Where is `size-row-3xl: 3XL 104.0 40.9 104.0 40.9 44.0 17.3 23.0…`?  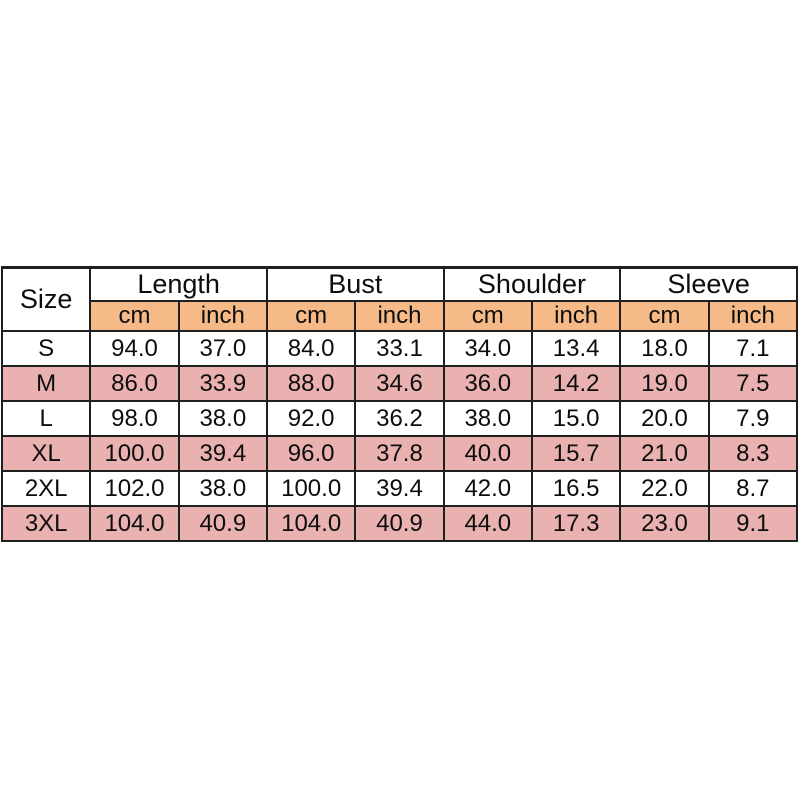 size-row-3xl: 3XL 104.0 40.9 104.0 40.9 44.0 17.3 23.0… is located at coordinates (399, 523).